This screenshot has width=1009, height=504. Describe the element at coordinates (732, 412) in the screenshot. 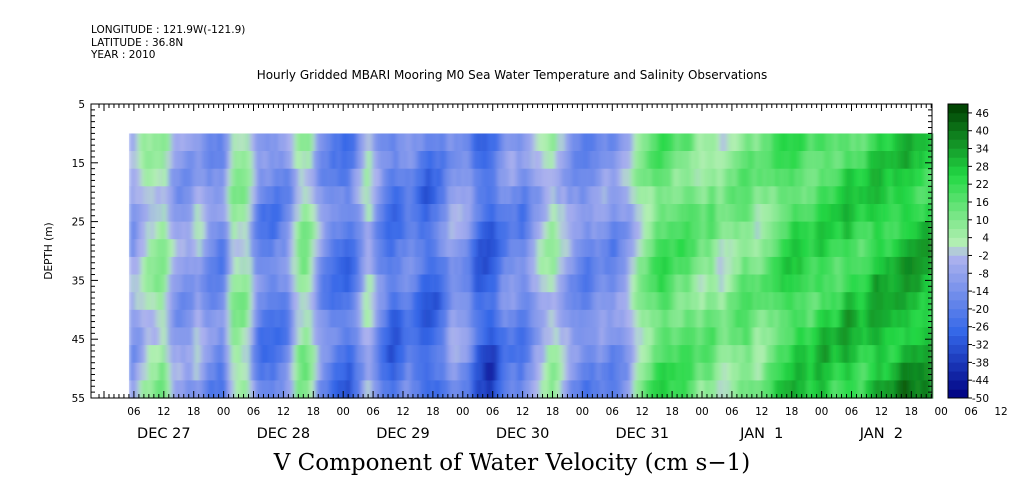

I see `x-hour-label: 06` at that location.